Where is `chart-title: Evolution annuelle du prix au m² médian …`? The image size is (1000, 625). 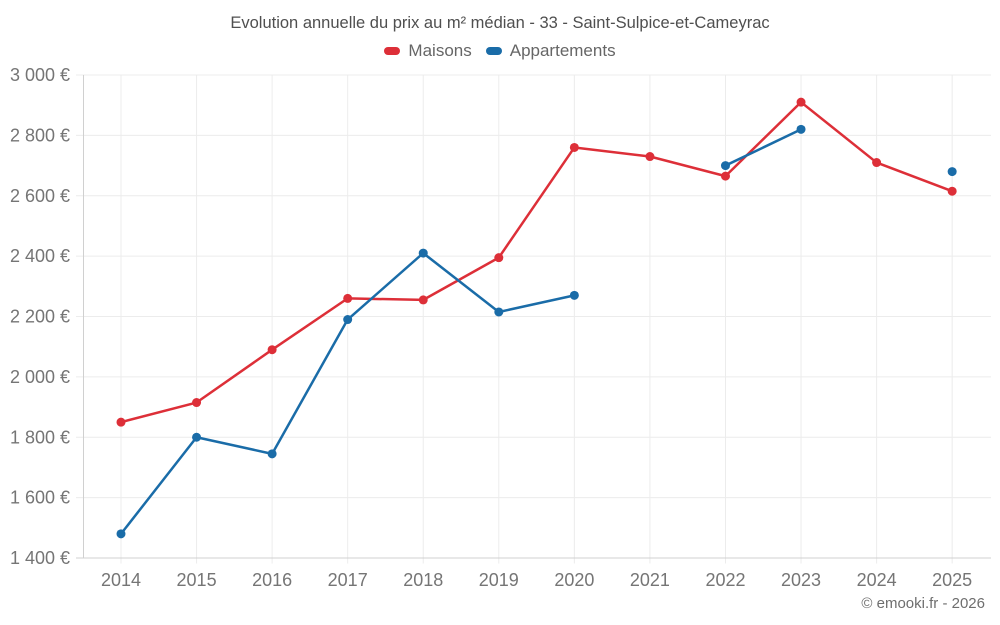
chart-title: Evolution annuelle du prix au m² médian … is located at coordinates (500, 23).